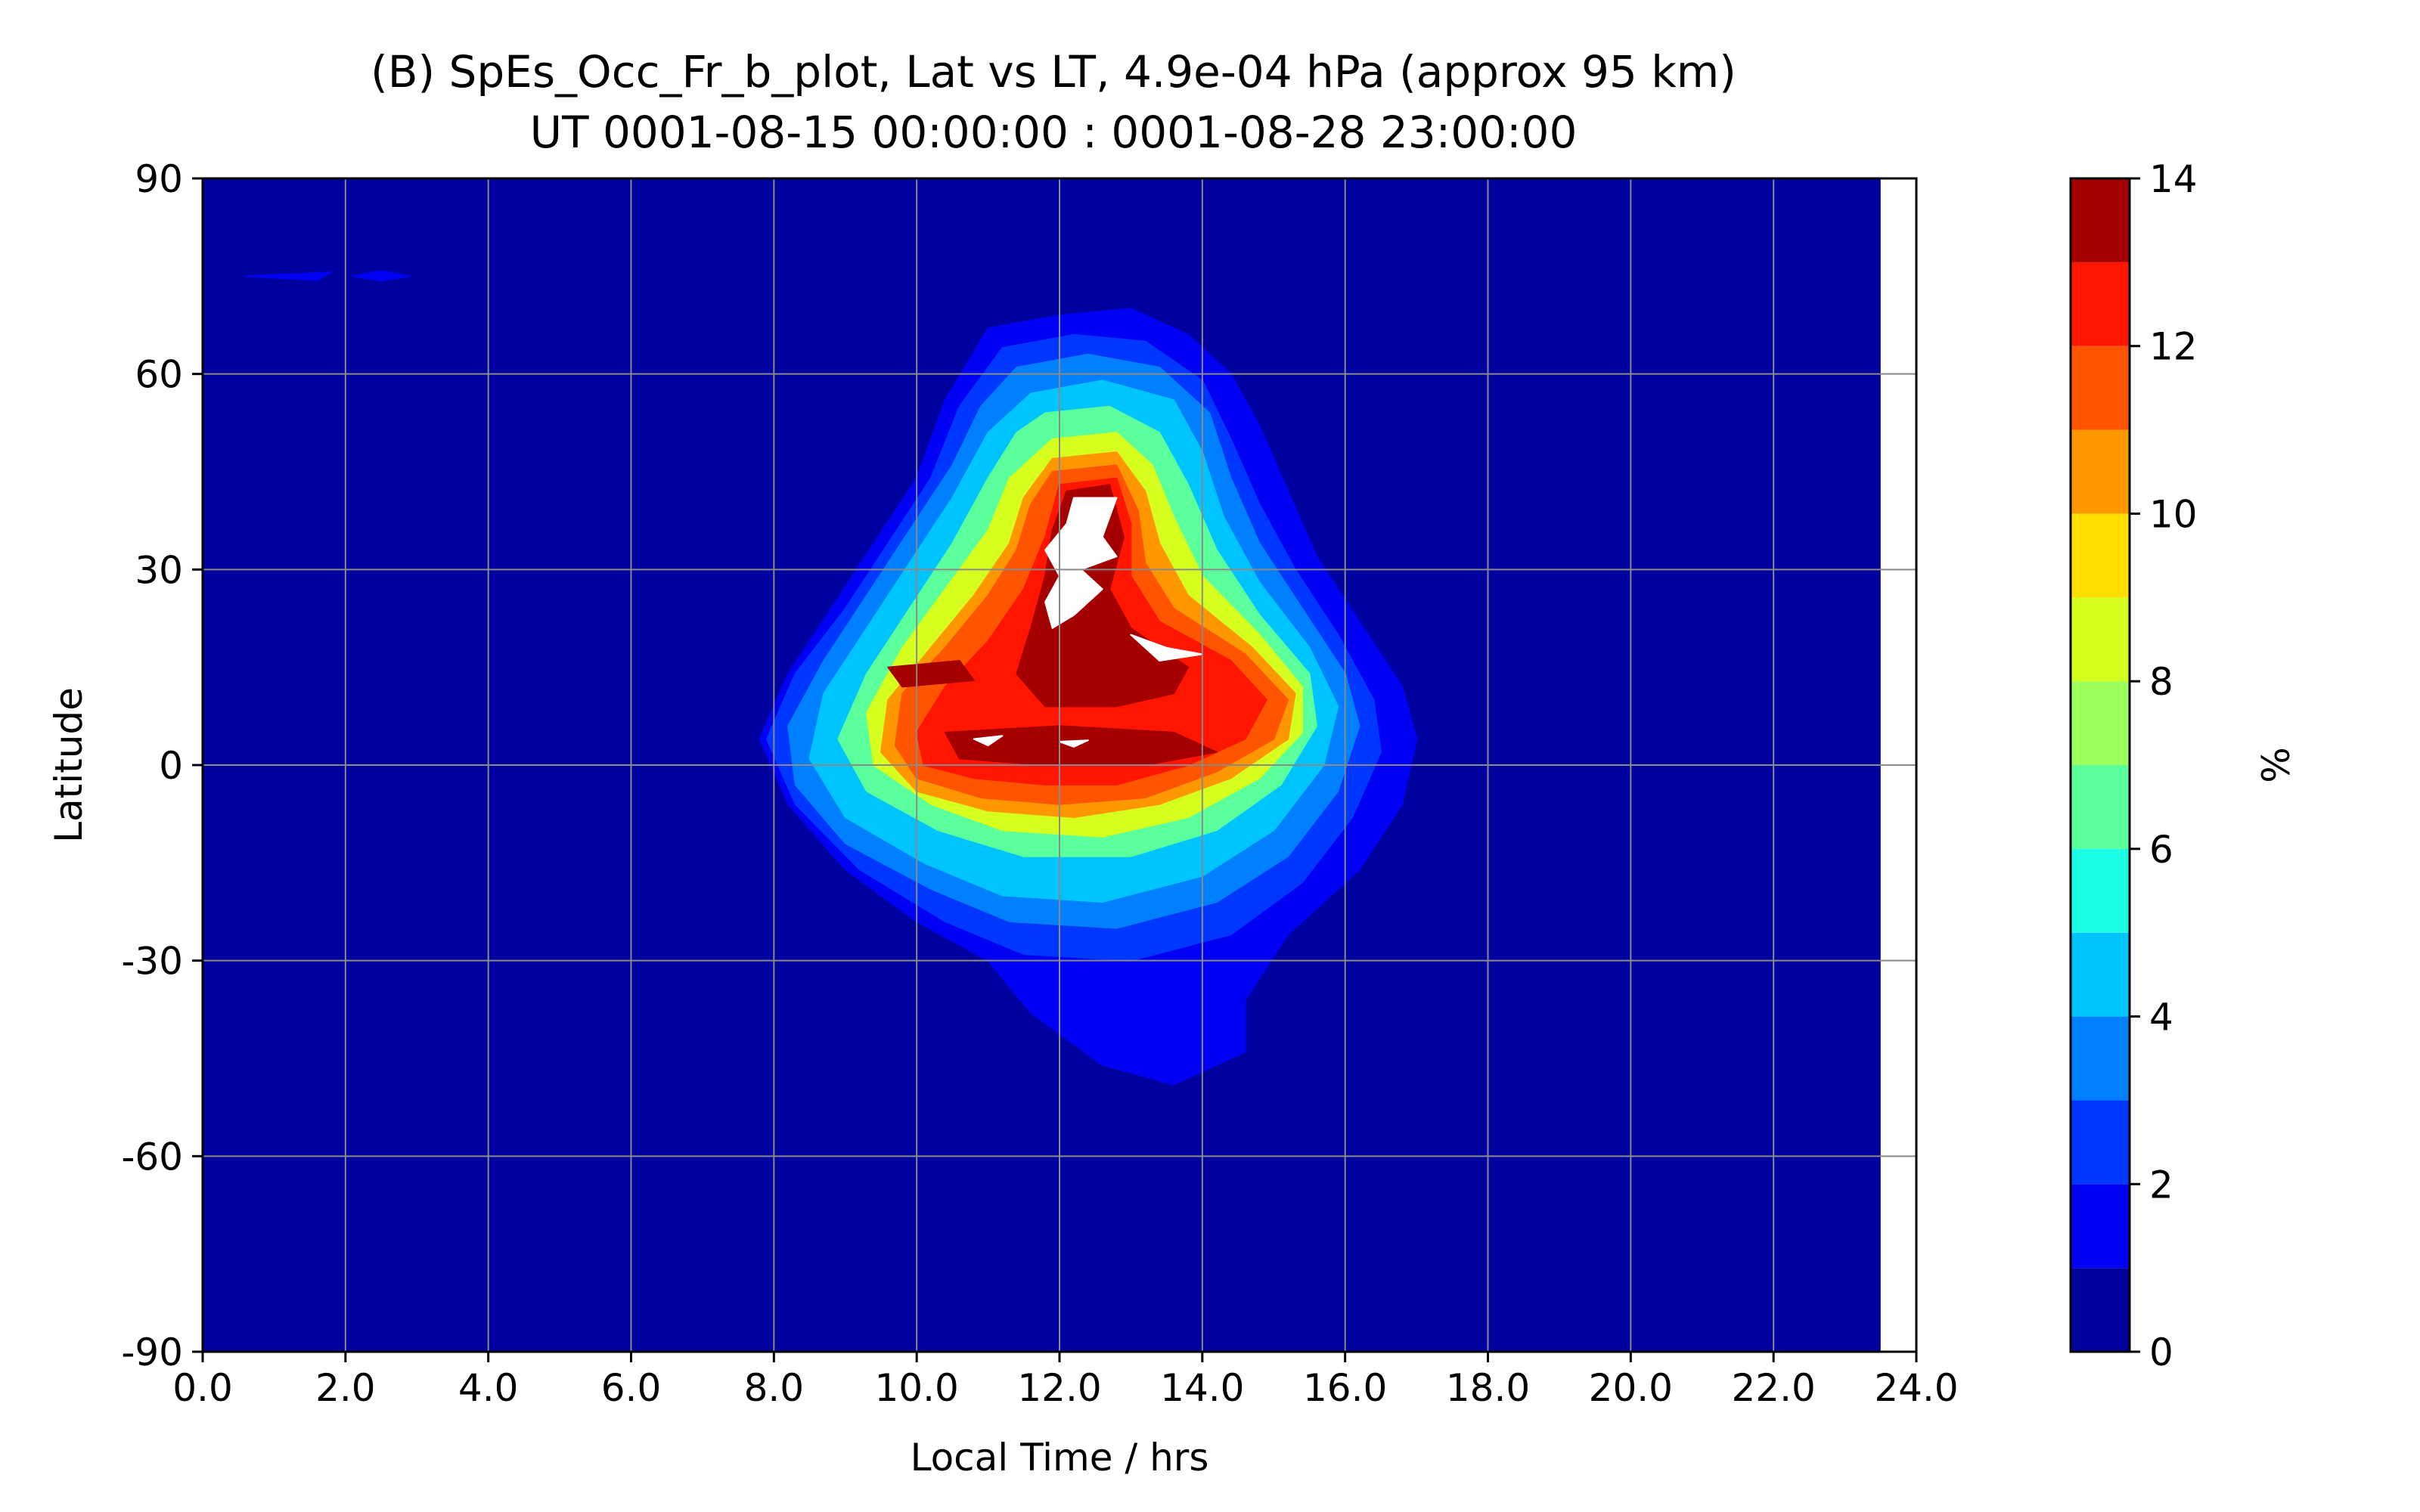 The width and height of the screenshot is (2420, 1512). Describe the element at coordinates (2161, 850) in the screenshot. I see `colorbar-tick-label: 6` at that location.